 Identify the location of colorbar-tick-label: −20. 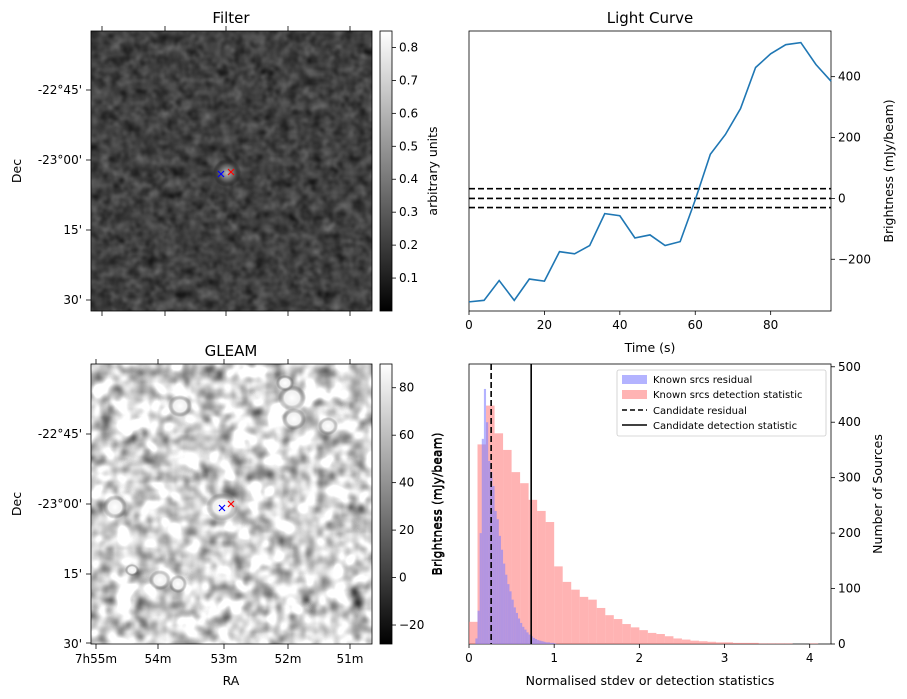
(411, 625).